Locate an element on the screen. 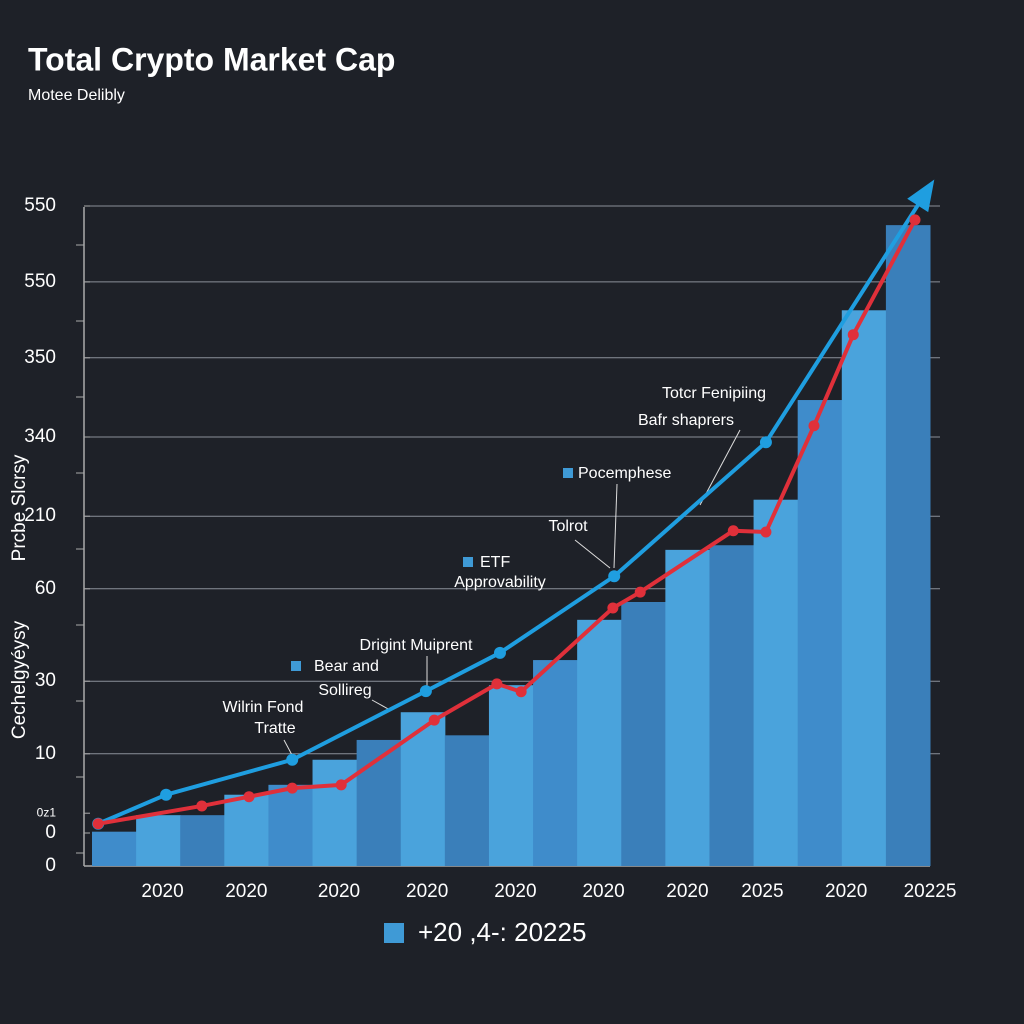  arrow-head is located at coordinates (921, 196).